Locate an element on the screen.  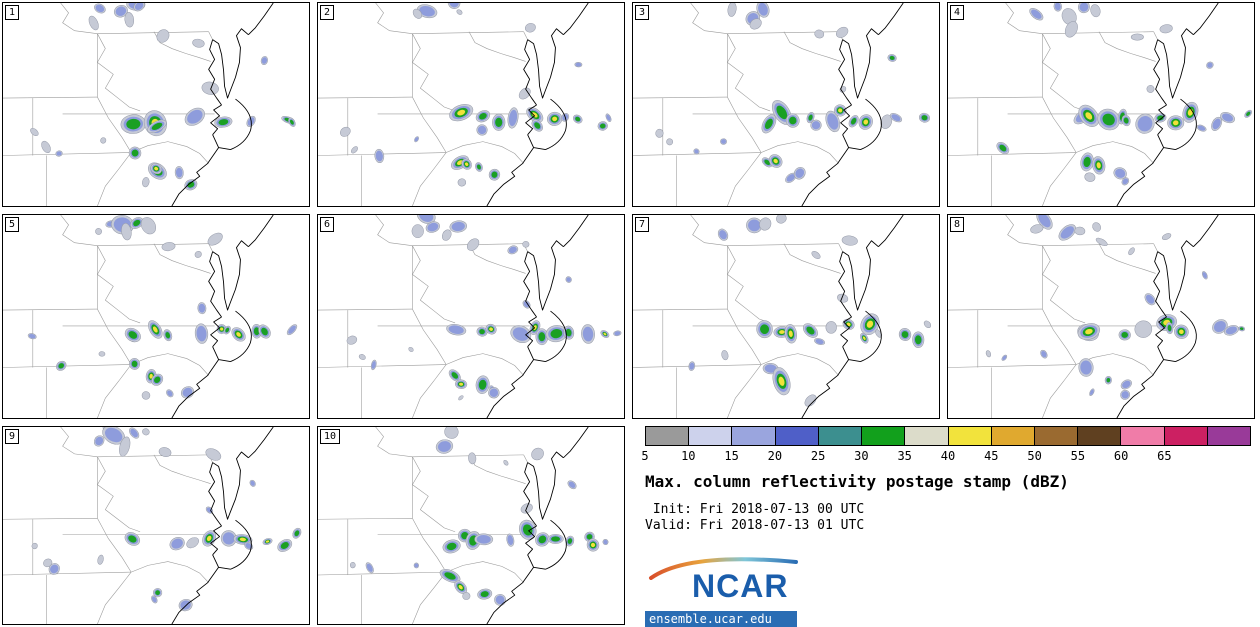
ncar-logo-swoosh-icon is located at coordinates (723, 568).